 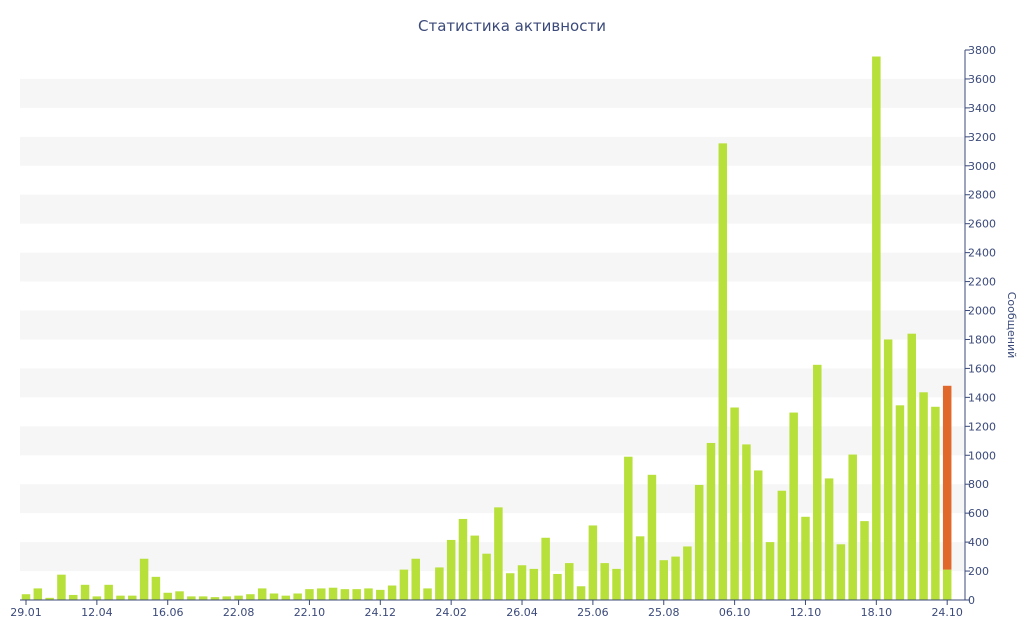 I want to click on y-tick-label: 0, so click(x=971, y=600).